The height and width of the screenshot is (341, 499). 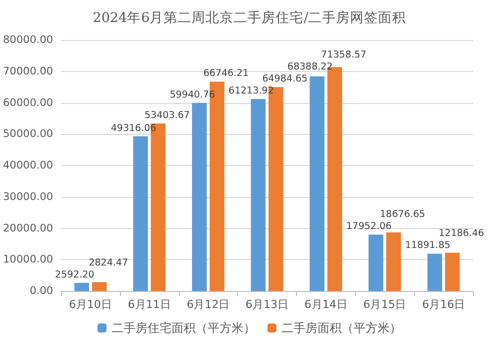 What do you see at coordinates (28, 166) in the screenshot?
I see `y-tick-label: 40000.00` at bounding box center [28, 166].